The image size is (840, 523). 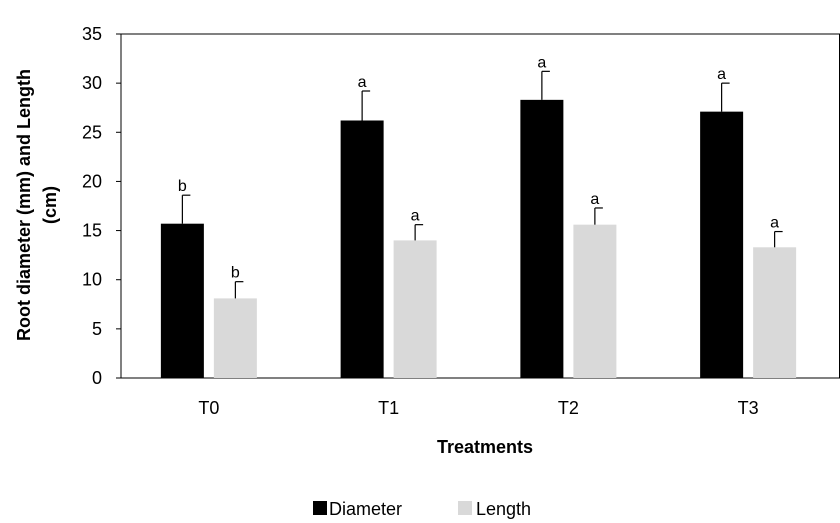 What do you see at coordinates (235, 338) in the screenshot?
I see `bar-length-t0` at bounding box center [235, 338].